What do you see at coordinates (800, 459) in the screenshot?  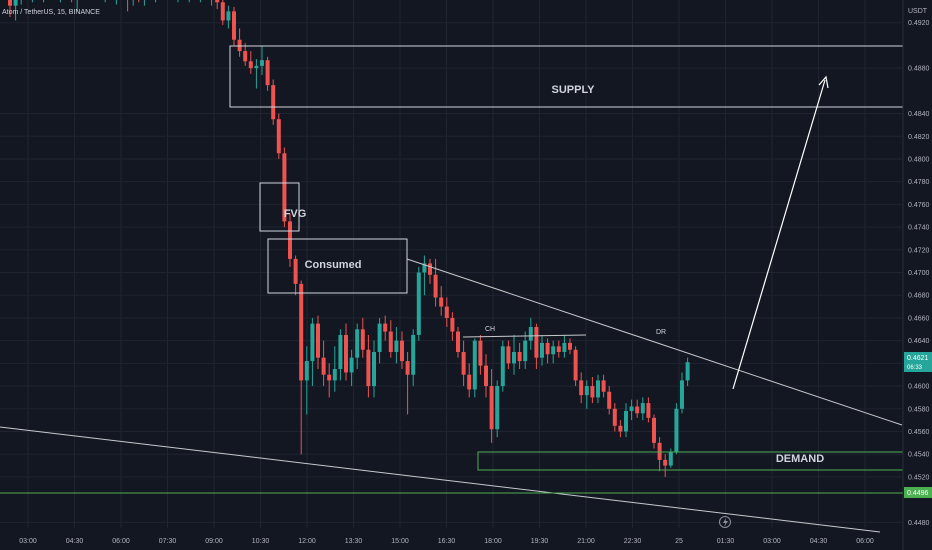 I see `demand-label: DEMAND` at bounding box center [800, 459].